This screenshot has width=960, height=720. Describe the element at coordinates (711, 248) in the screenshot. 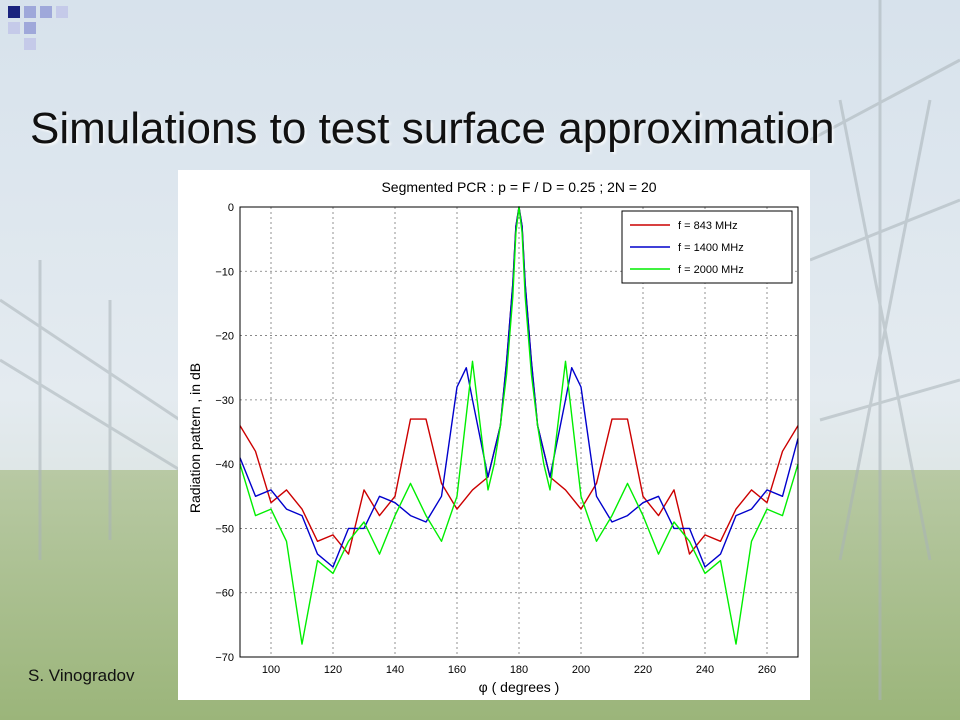

I see `legend-label-1400: f = 1400 MHz` at that location.